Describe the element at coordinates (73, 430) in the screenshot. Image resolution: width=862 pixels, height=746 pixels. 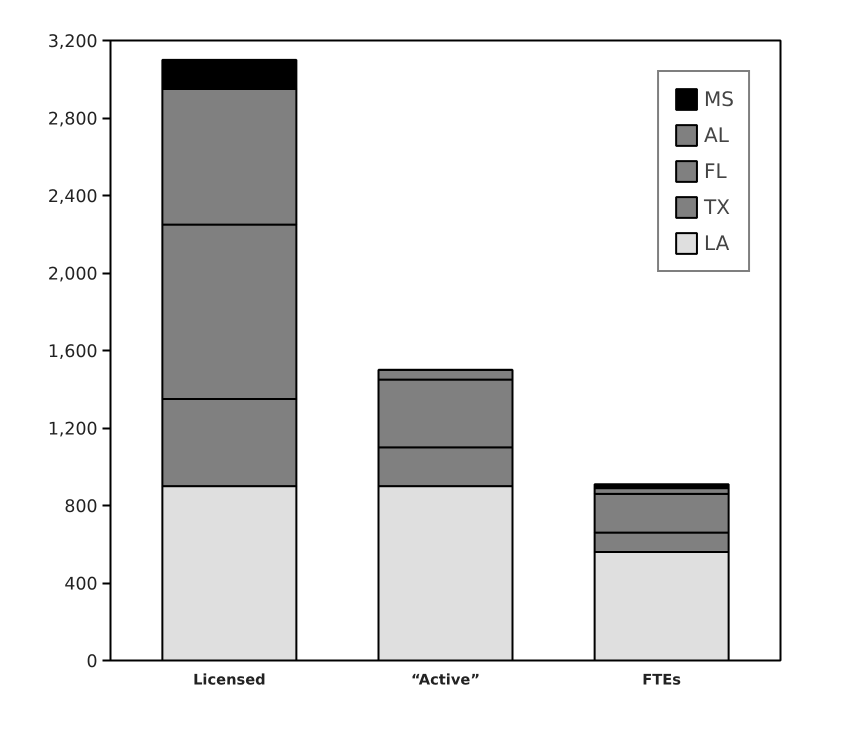
I see `y-tick-label: 1,200` at that location.